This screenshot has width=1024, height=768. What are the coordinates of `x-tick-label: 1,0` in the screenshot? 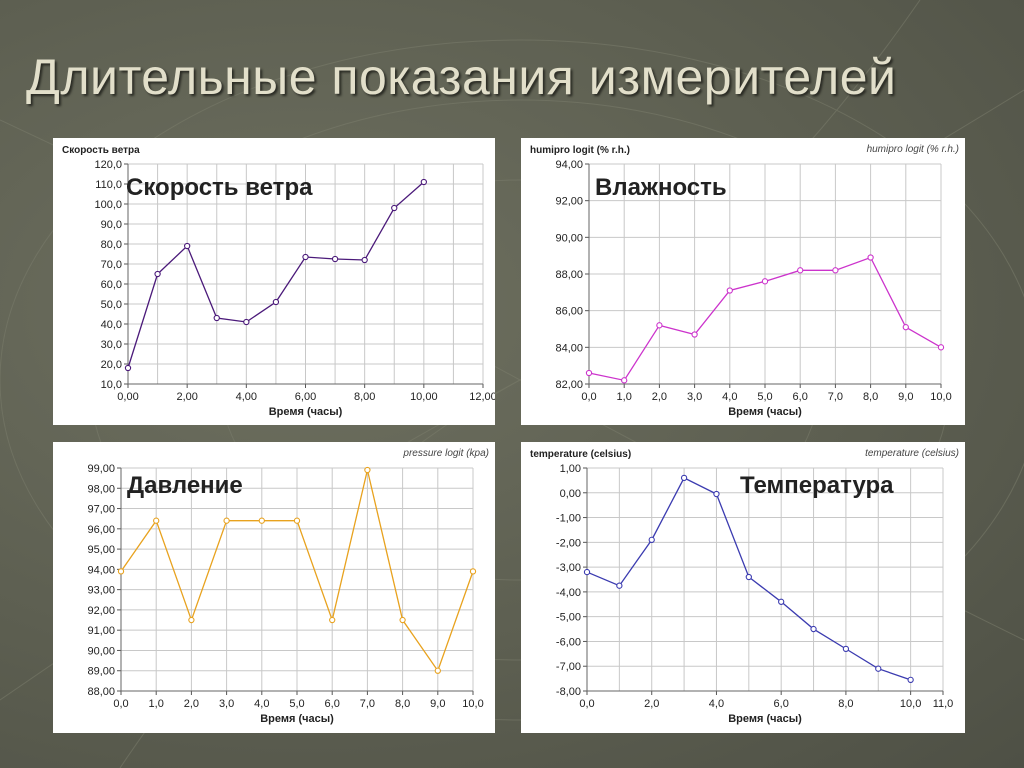 It's located at (624, 397).